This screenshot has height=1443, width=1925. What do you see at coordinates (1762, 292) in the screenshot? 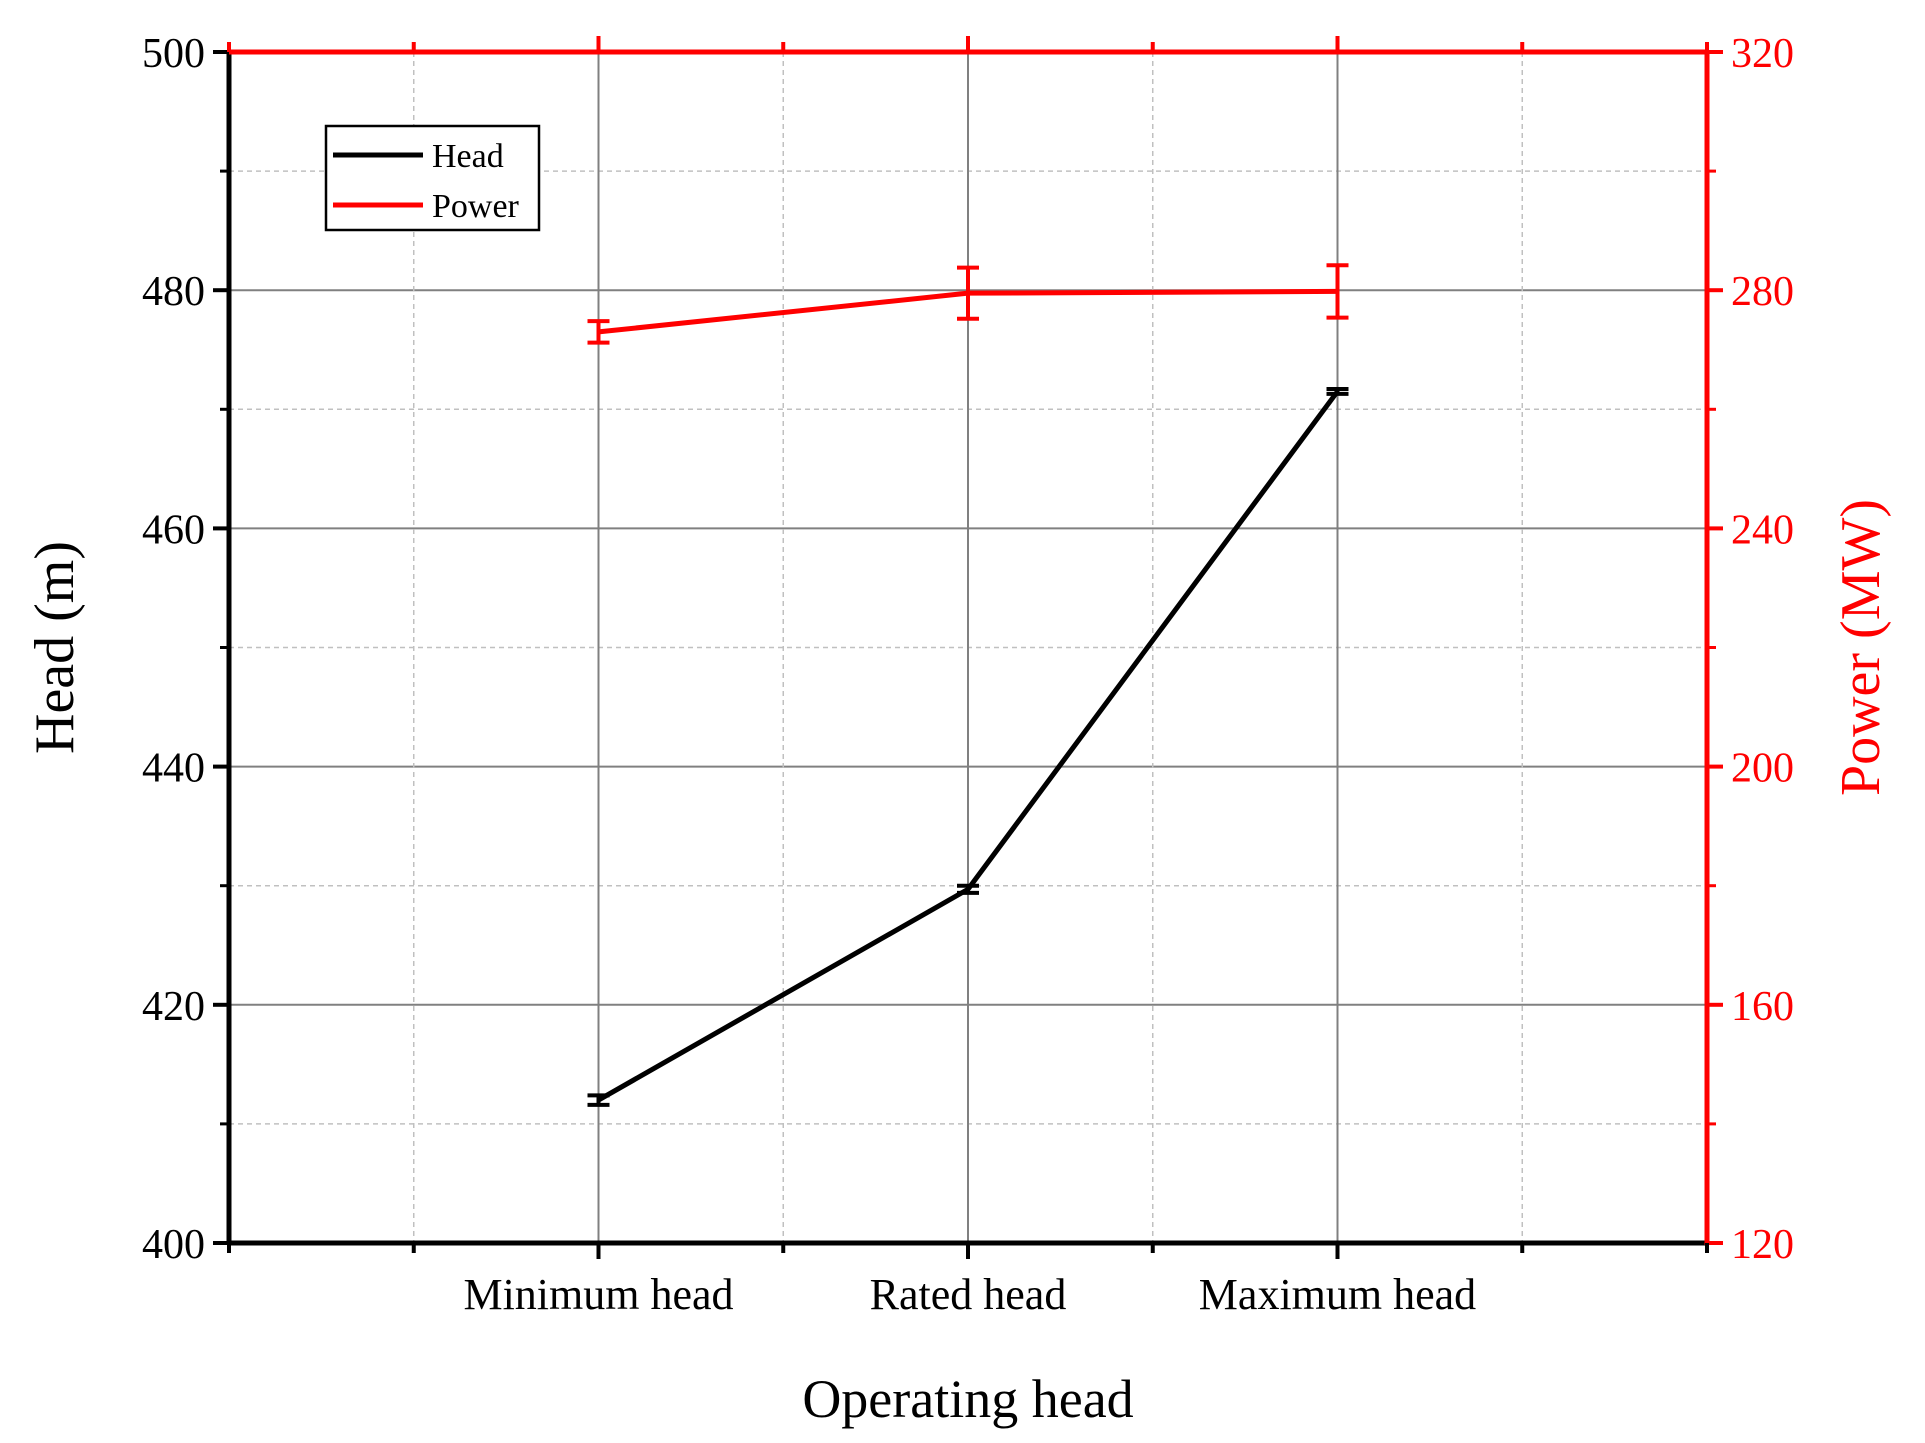
I see `right-y-tick-label: 280` at bounding box center [1762, 292].